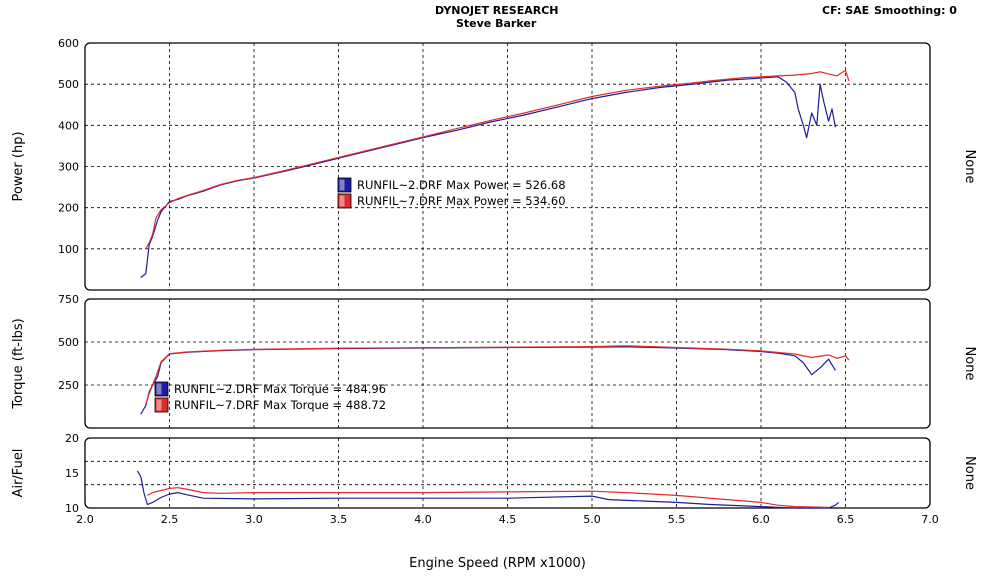  Describe the element at coordinates (969, 364) in the screenshot. I see `torque-right-label: None` at that location.